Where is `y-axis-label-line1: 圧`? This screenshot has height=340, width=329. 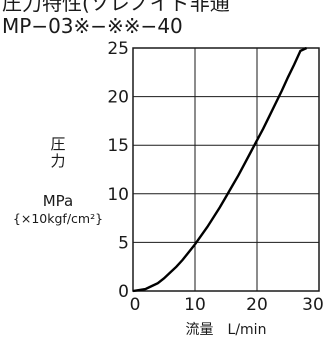
y-axis-label-line1: 圧 is located at coordinates (57, 144).